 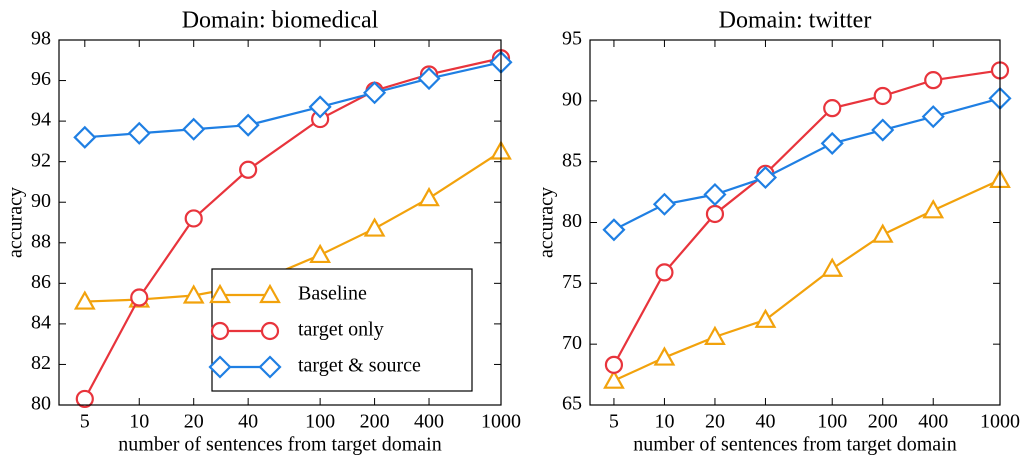 I want to click on y-tick-label: 84, so click(x=41, y=322).